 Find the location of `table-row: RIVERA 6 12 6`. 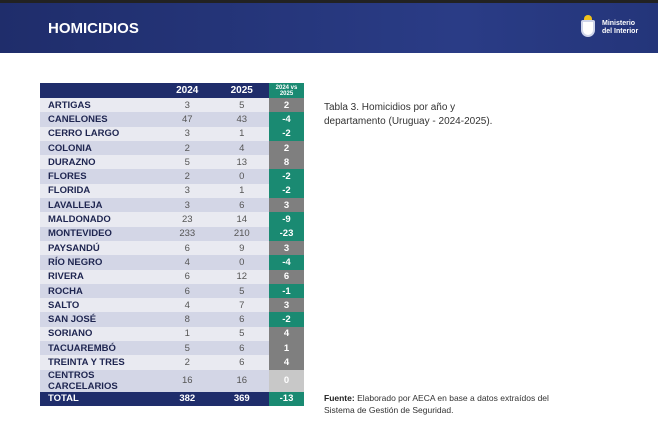

table-row: RIVERA 6 12 6 is located at coordinates (172, 276).